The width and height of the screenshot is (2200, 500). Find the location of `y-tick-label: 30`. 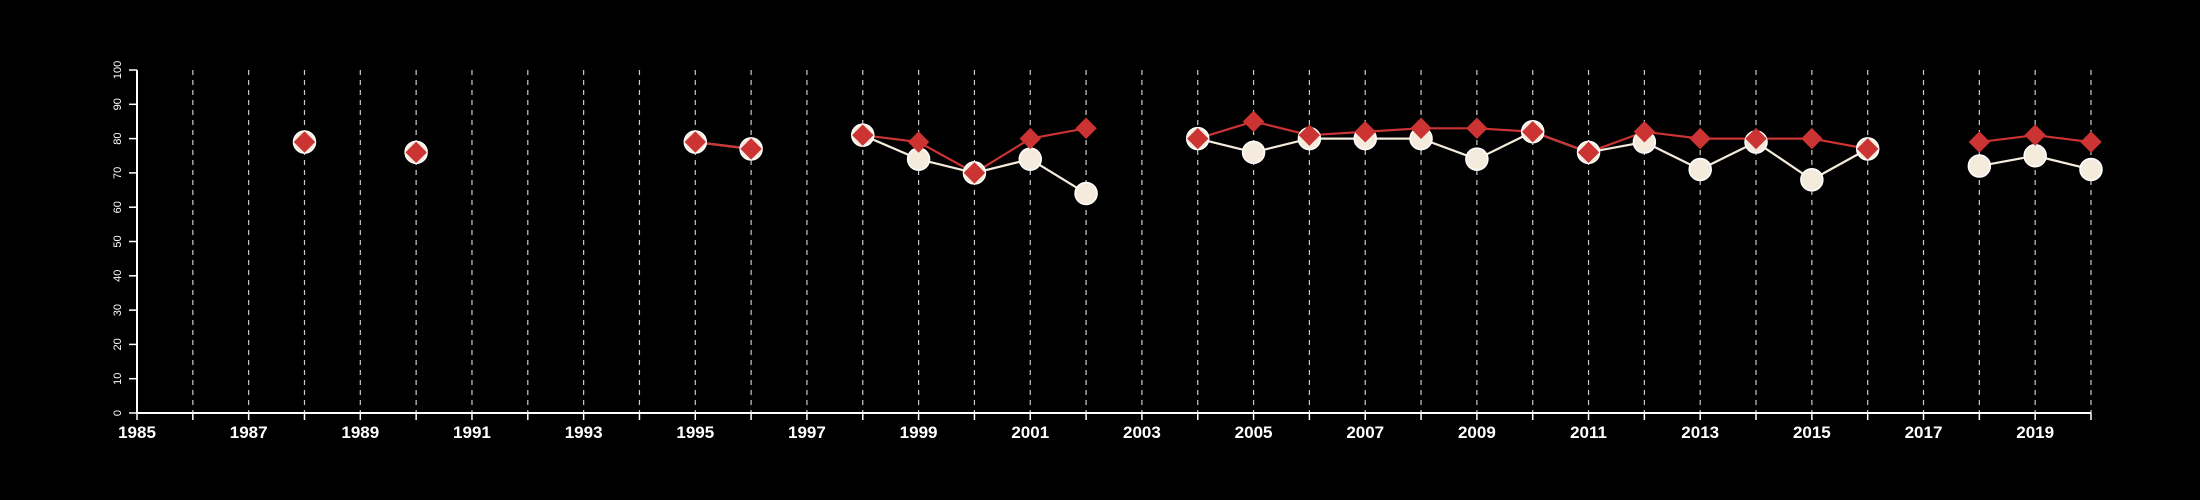

y-tick-label: 30 is located at coordinates (118, 310).